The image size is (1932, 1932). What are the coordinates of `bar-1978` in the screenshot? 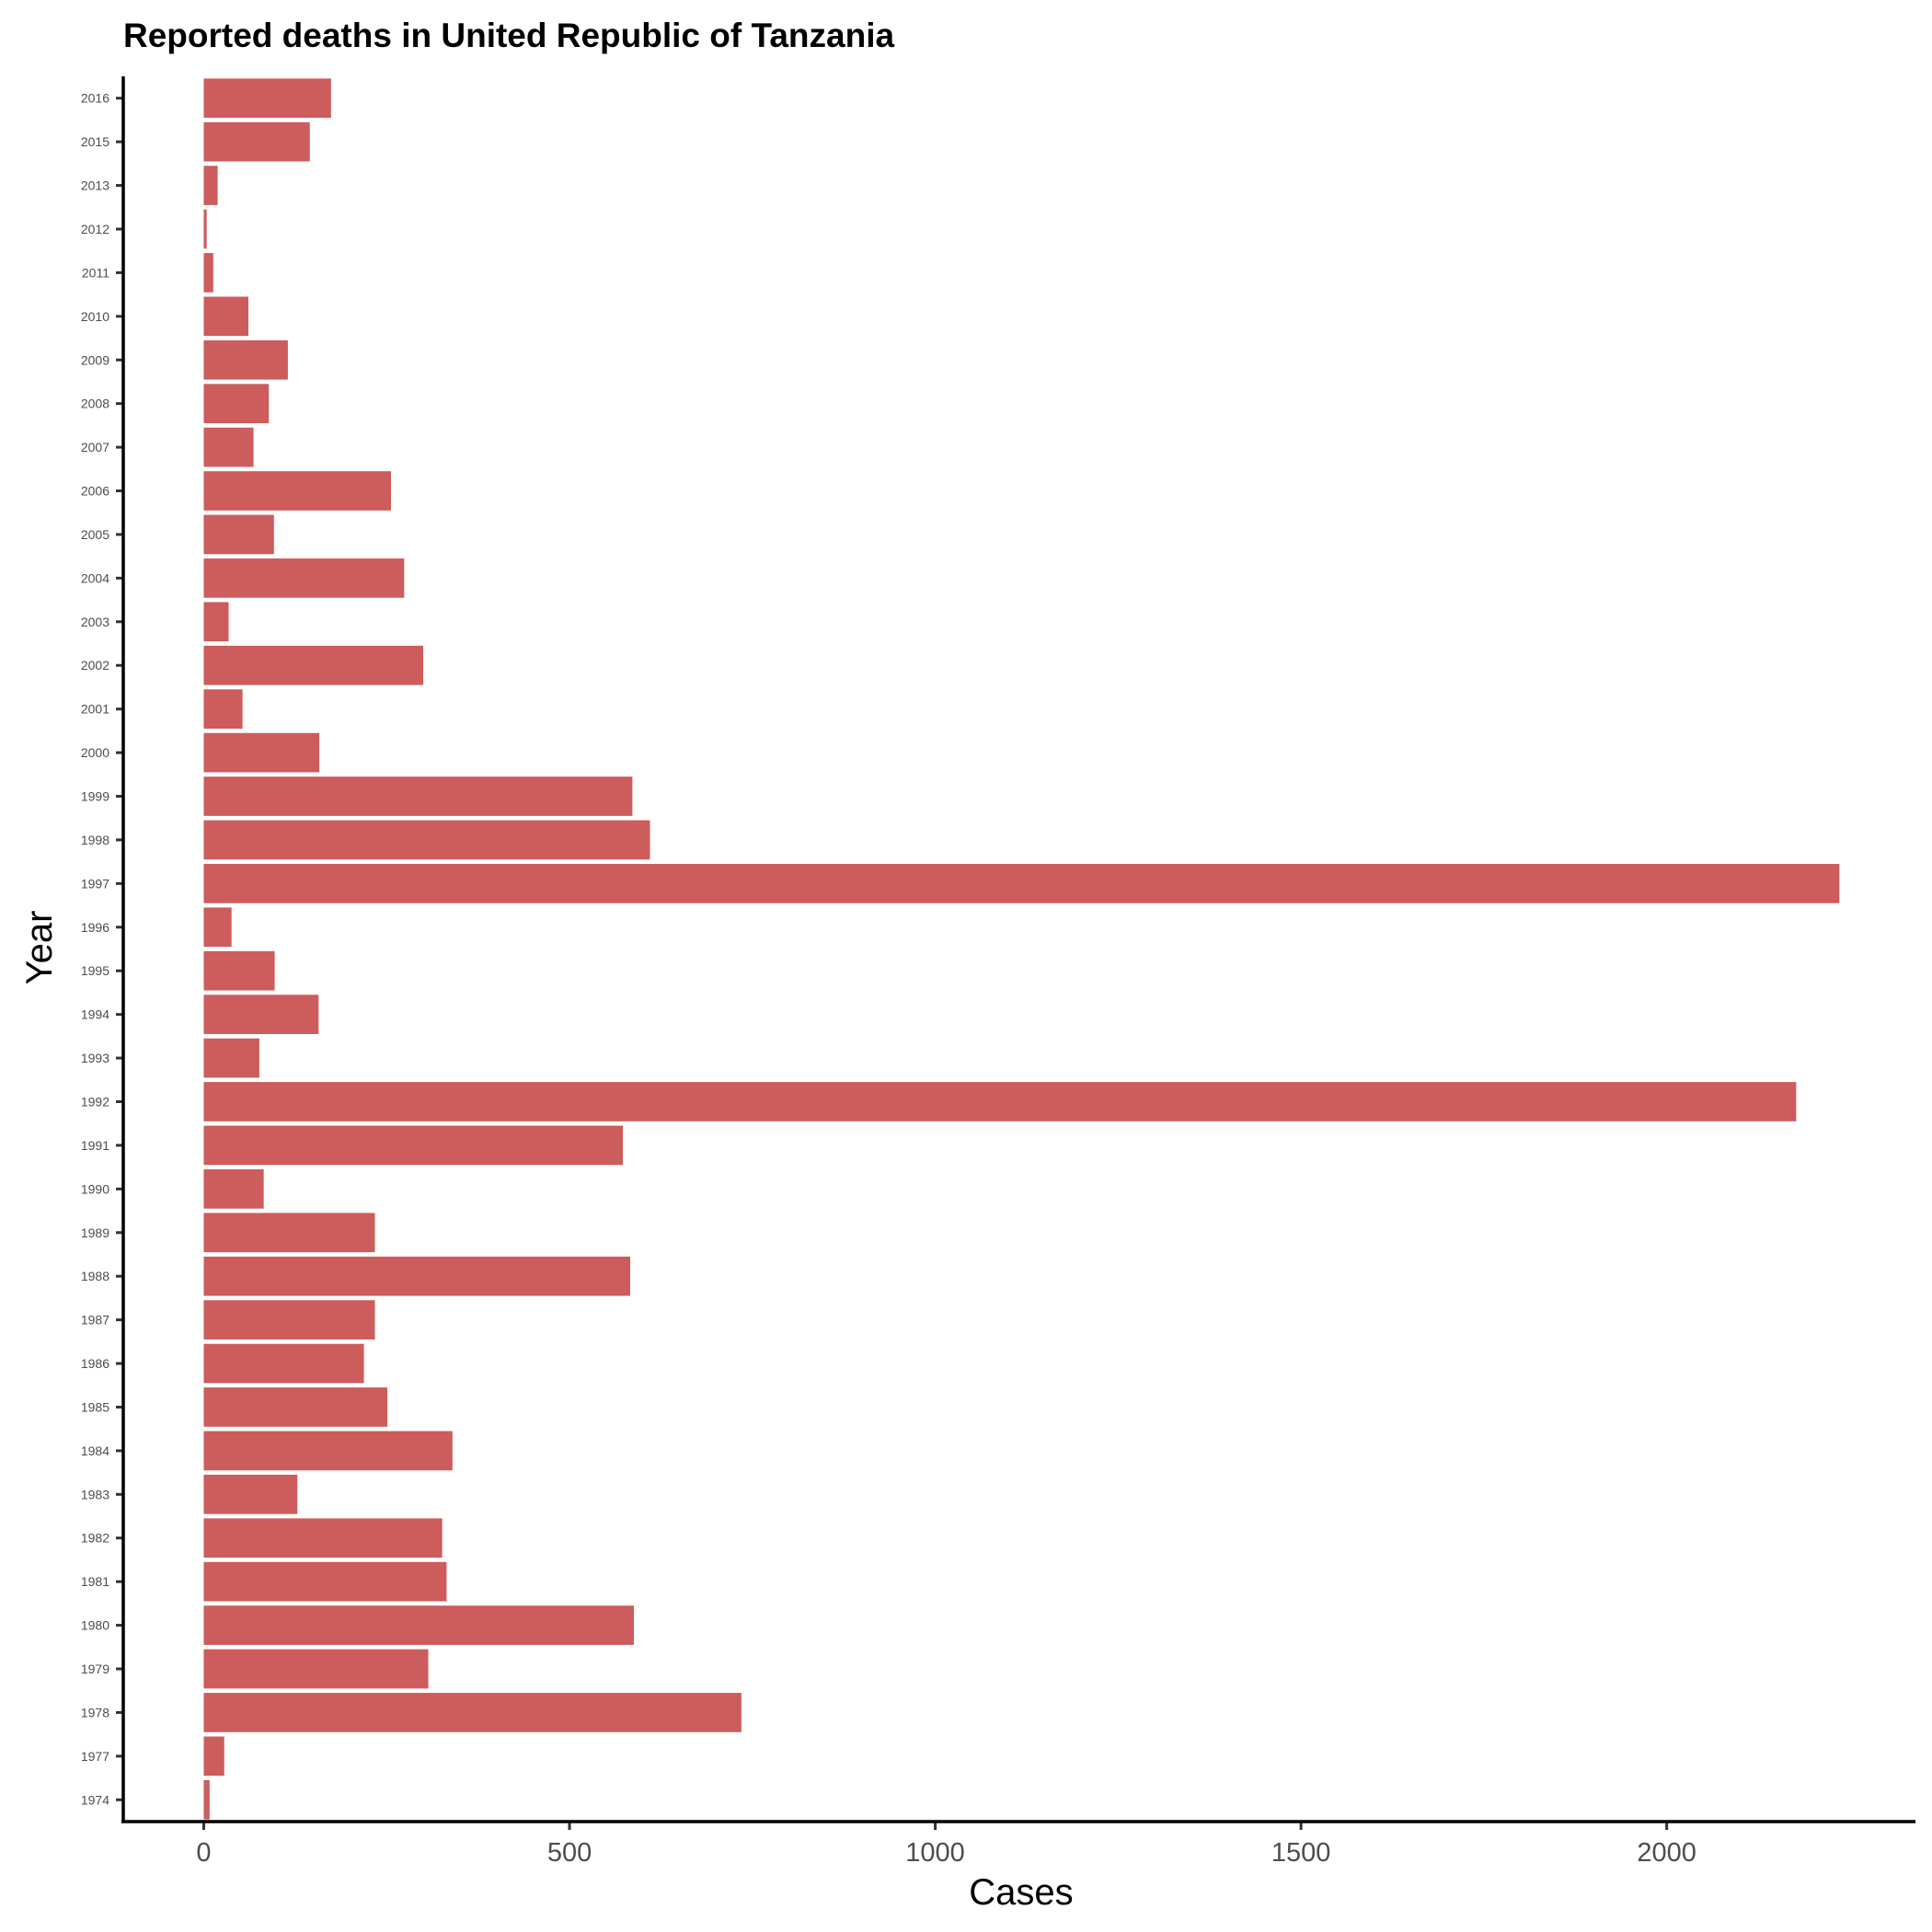 It's located at (472, 1712).